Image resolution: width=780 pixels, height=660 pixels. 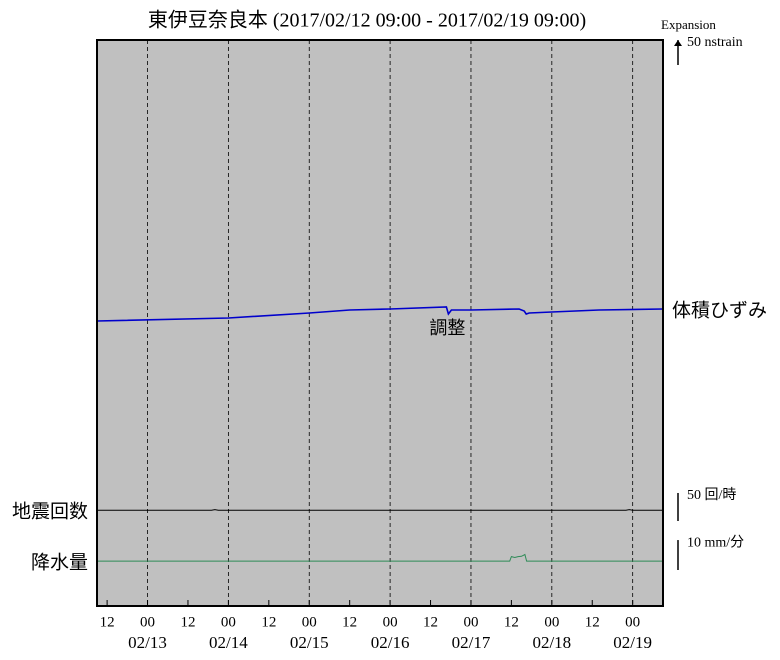 What do you see at coordinates (447, 328) in the screenshot?
I see `annotation: 調整` at bounding box center [447, 328].